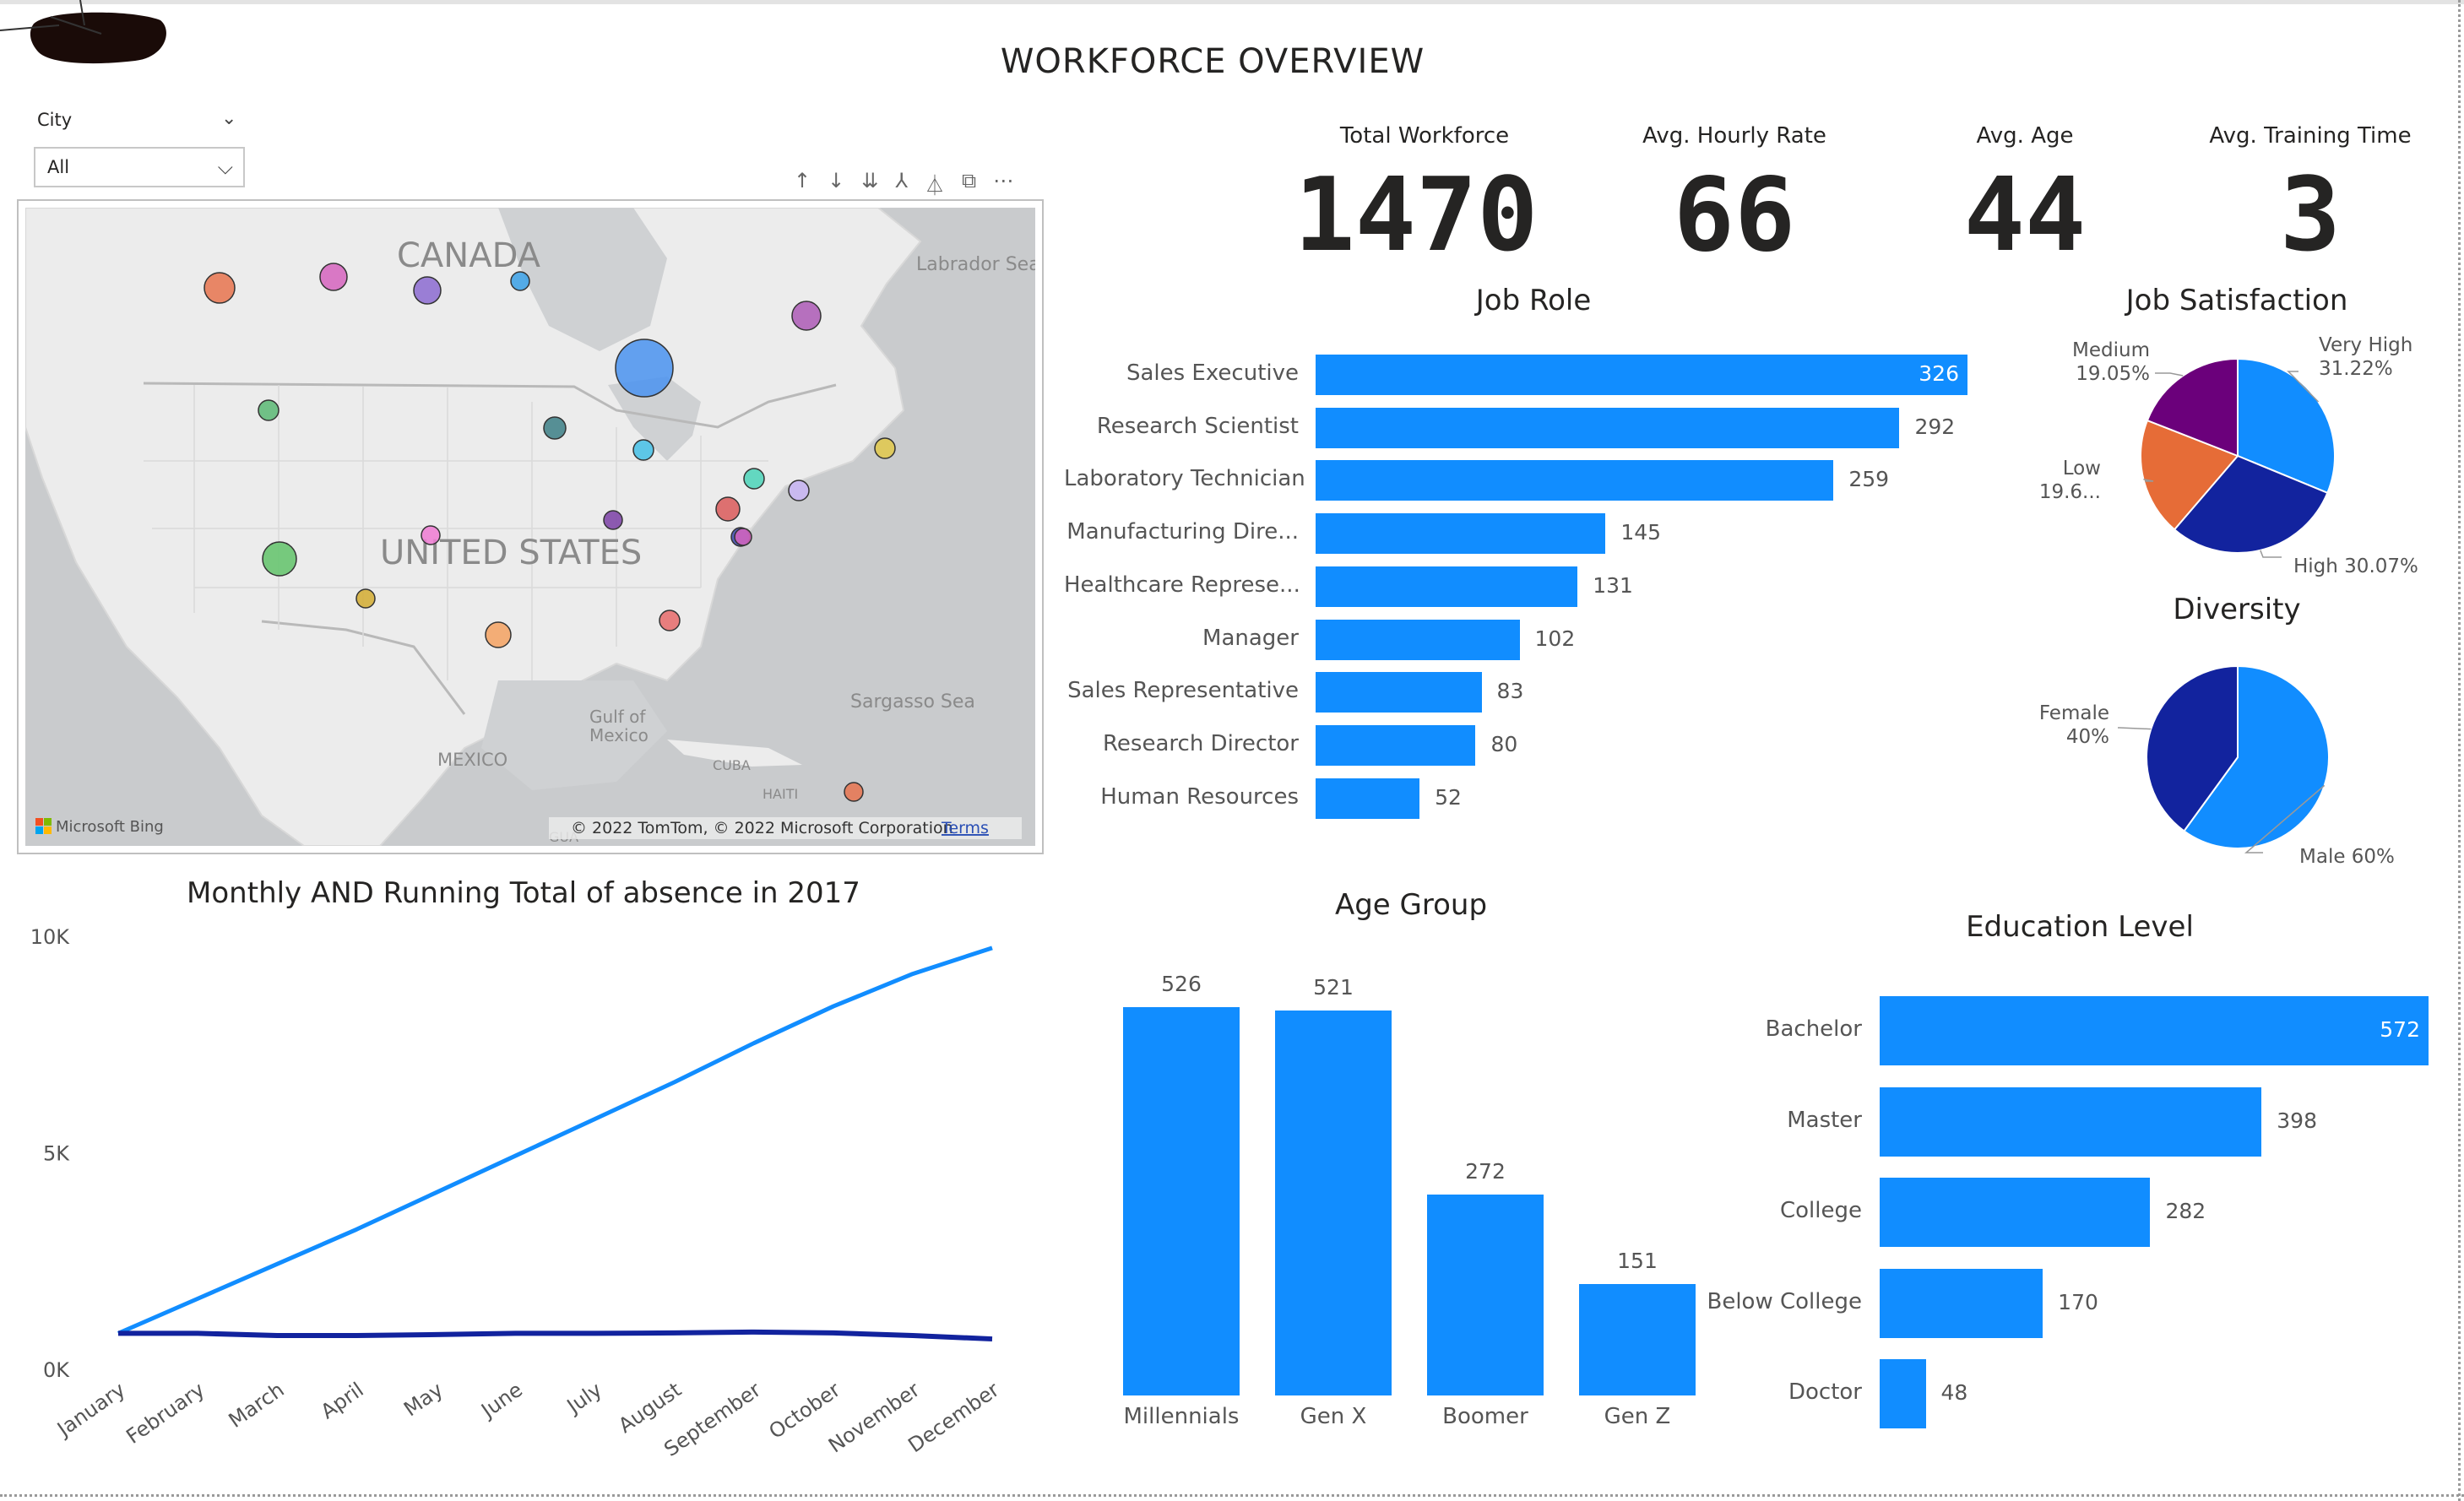 The width and height of the screenshot is (2464, 1501). What do you see at coordinates (935, 186) in the screenshot?
I see `filter-icon: ⏃` at bounding box center [935, 186].